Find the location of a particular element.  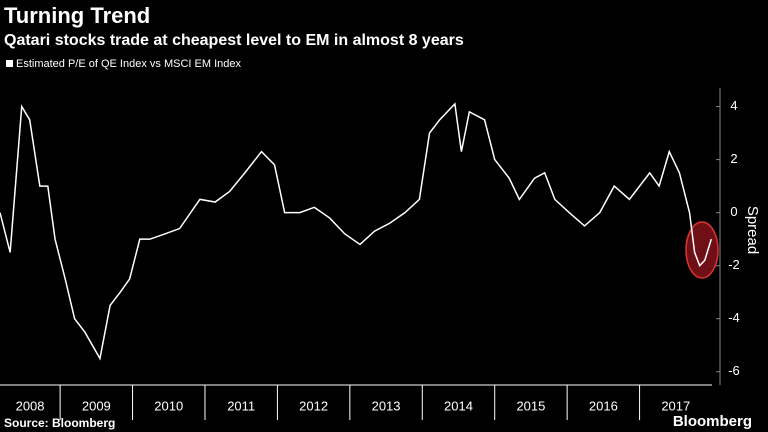

highlight-circle is located at coordinates (702, 250).